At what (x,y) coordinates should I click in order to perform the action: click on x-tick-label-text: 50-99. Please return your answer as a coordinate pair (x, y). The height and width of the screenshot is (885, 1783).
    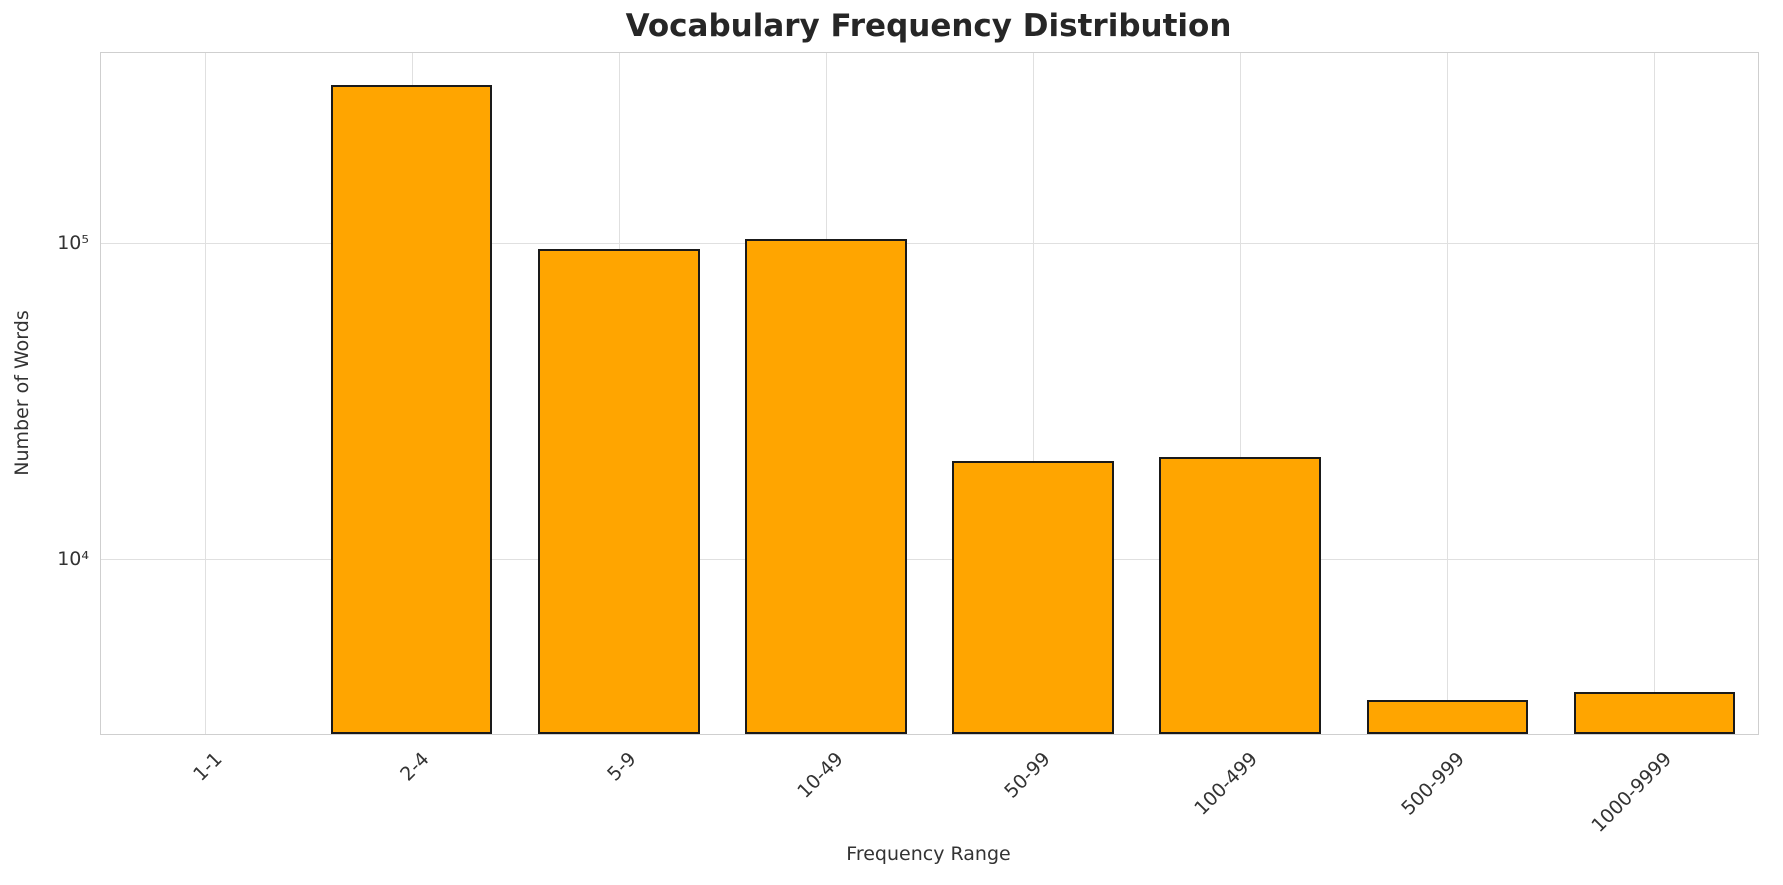
    Looking at the image, I should click on (1027, 775).